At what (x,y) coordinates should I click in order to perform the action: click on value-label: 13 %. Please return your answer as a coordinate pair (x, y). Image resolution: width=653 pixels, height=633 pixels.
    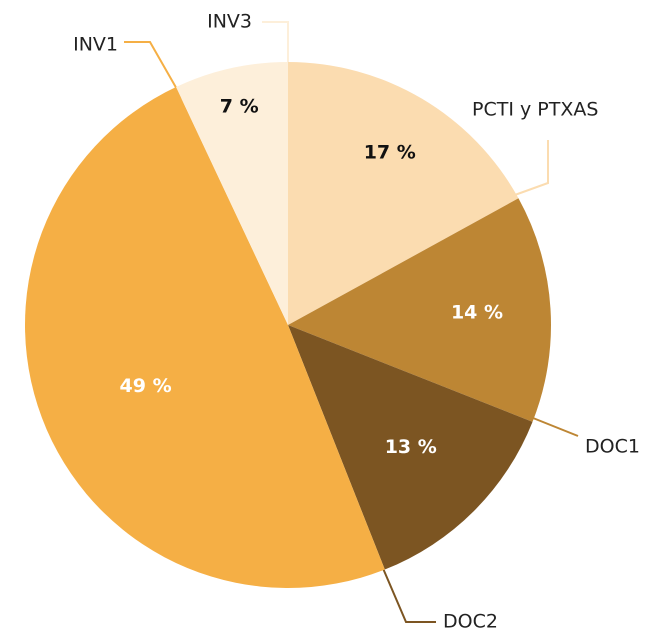
    Looking at the image, I should click on (411, 447).